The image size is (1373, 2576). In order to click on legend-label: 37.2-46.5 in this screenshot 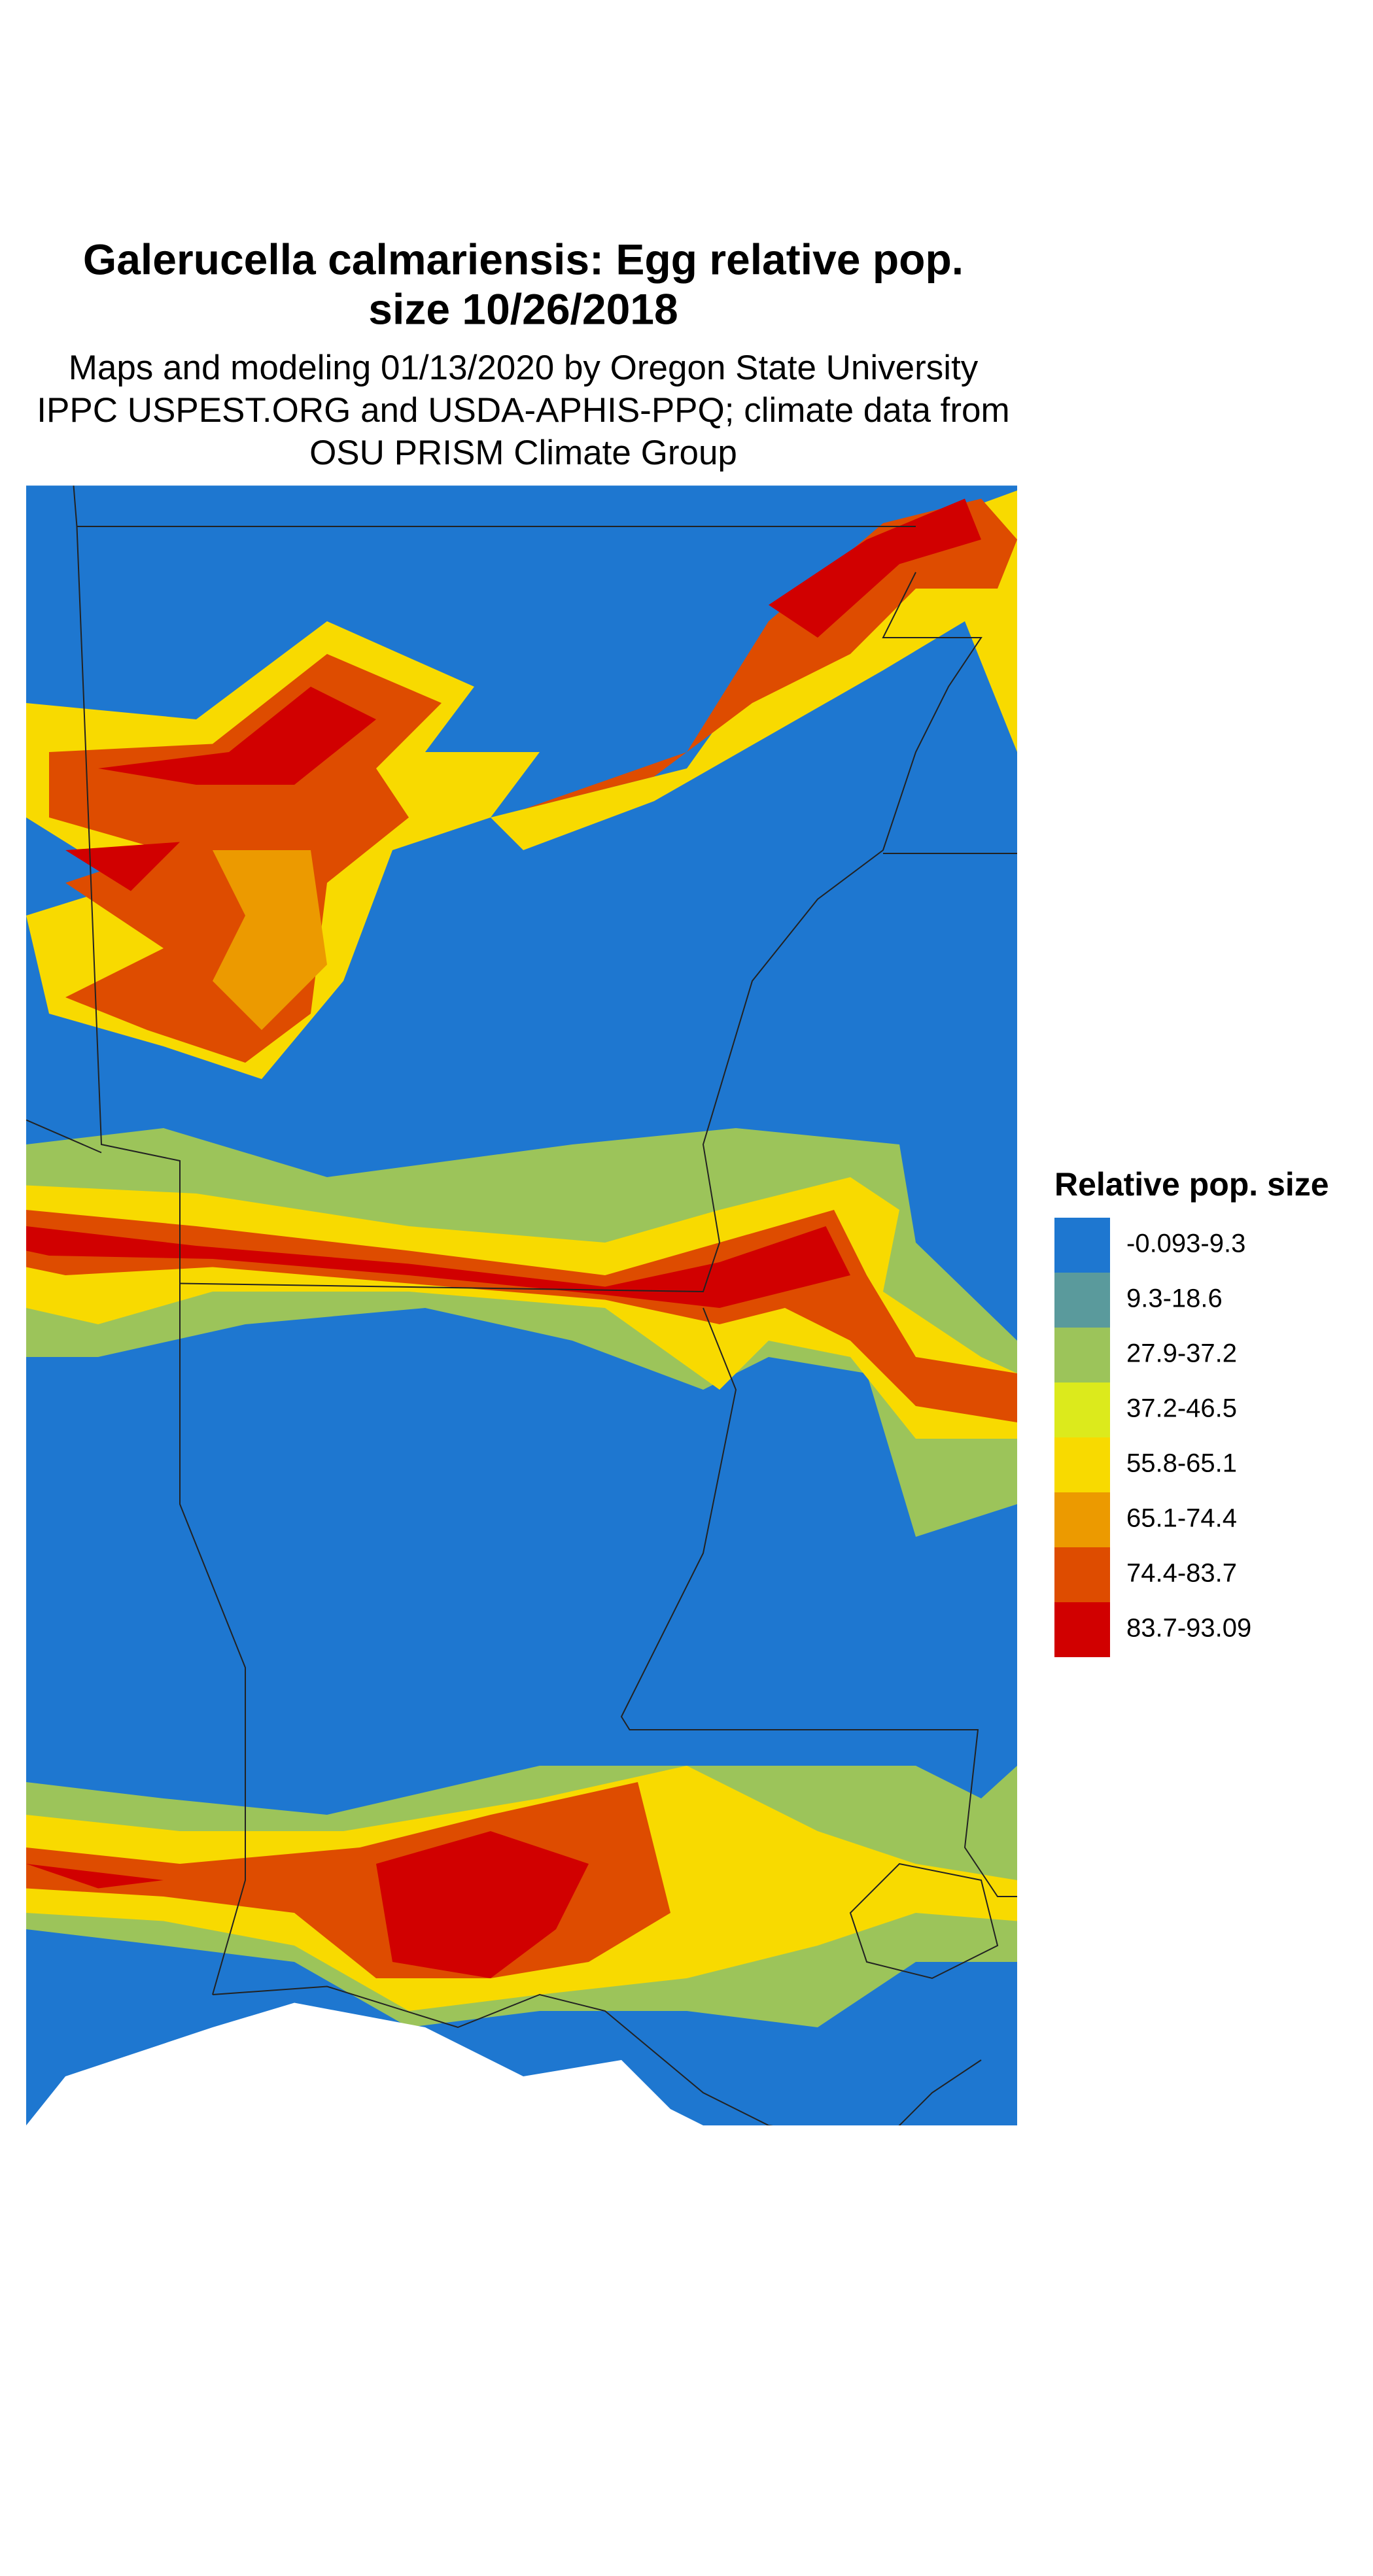, I will do `click(1181, 1408)`.